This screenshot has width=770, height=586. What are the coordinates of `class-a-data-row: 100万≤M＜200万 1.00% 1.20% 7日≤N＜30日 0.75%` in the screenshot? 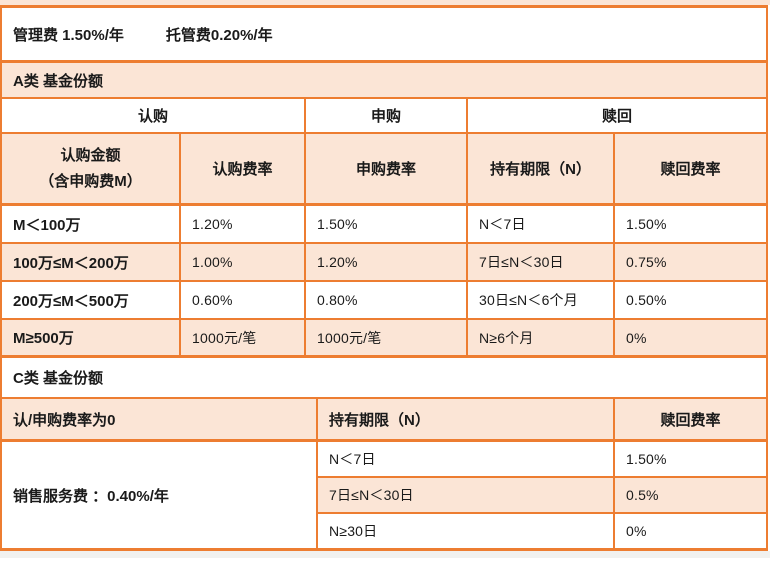 It's located at (384, 263).